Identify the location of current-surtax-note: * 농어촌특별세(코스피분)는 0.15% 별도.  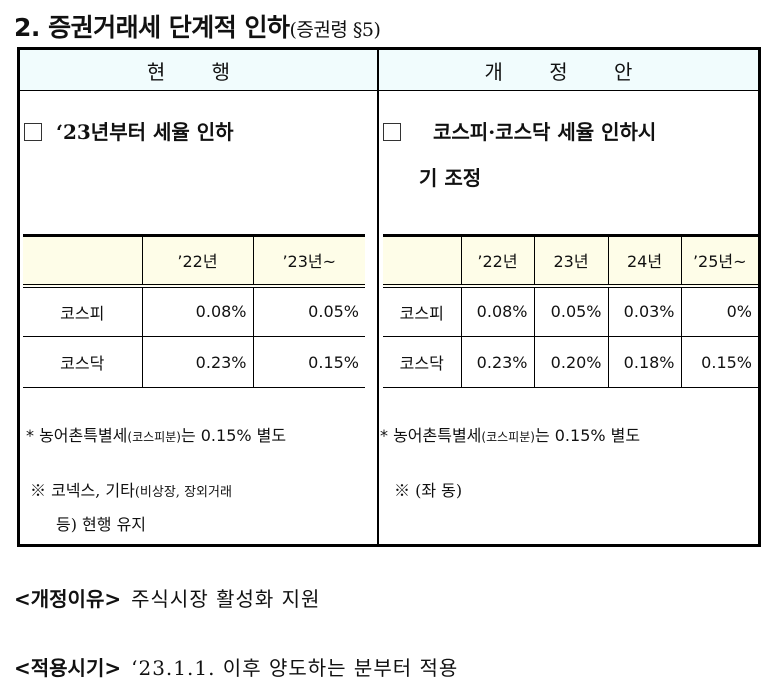
(156, 434).